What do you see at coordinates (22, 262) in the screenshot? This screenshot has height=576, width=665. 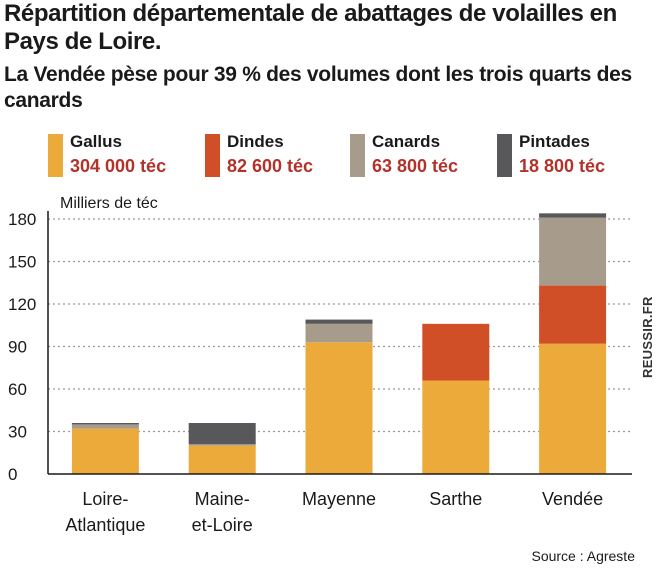 I see `y-tick-label: 150` at bounding box center [22, 262].